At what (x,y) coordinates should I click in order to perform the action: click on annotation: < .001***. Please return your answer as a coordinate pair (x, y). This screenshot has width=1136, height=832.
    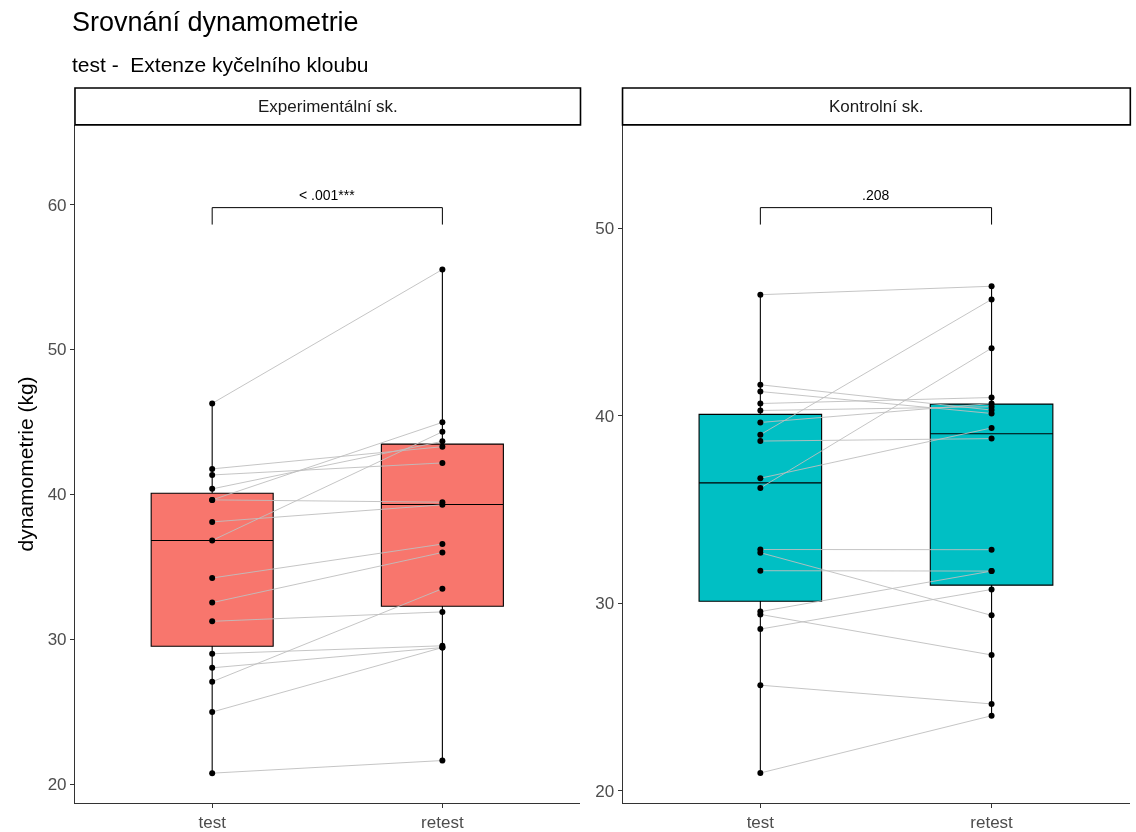
    Looking at the image, I should click on (327, 195).